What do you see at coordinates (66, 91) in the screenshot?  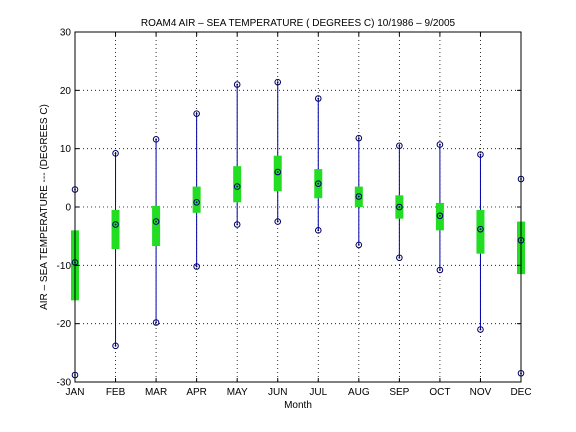 I see `y-tick-label: 20` at bounding box center [66, 91].